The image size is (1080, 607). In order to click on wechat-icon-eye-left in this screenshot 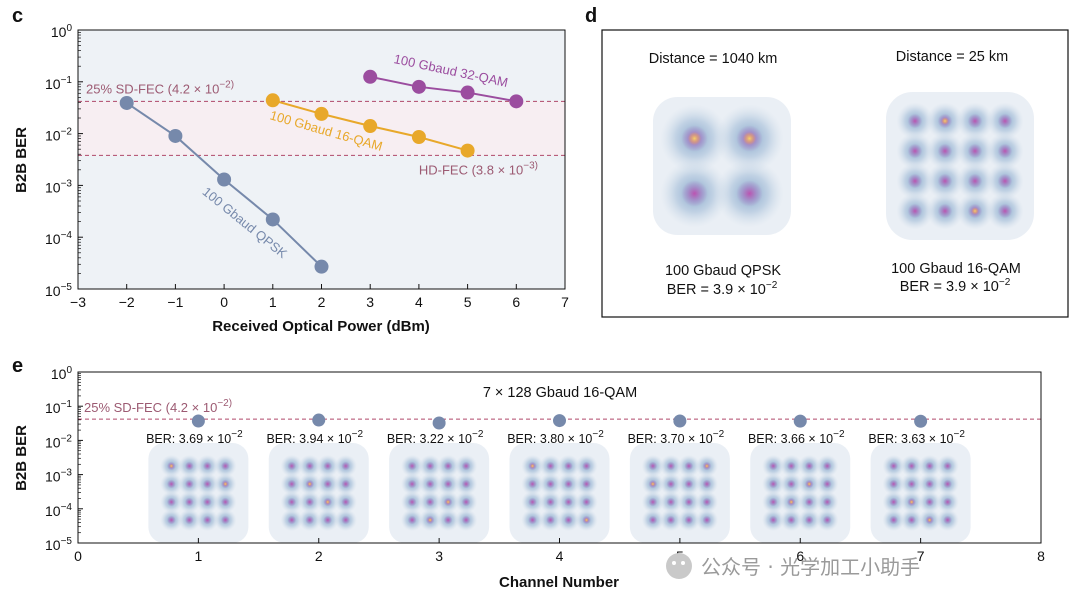, I will do `click(674, 563)`.